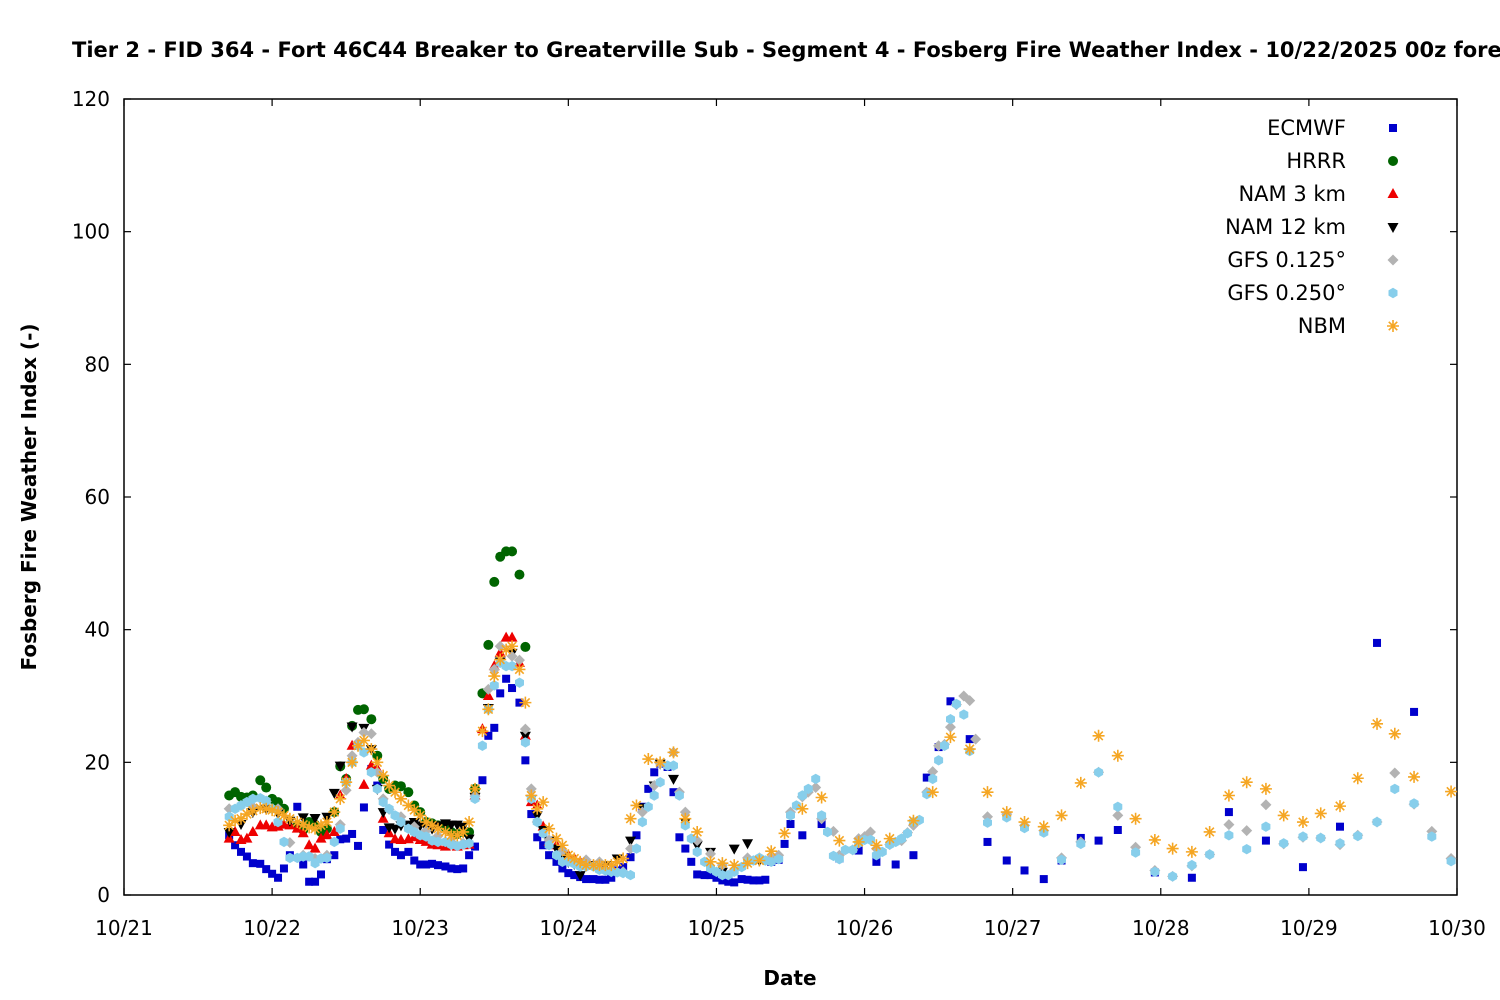  What do you see at coordinates (272, 928) in the screenshot?
I see `x-tick-label: 10/22` at bounding box center [272, 928].